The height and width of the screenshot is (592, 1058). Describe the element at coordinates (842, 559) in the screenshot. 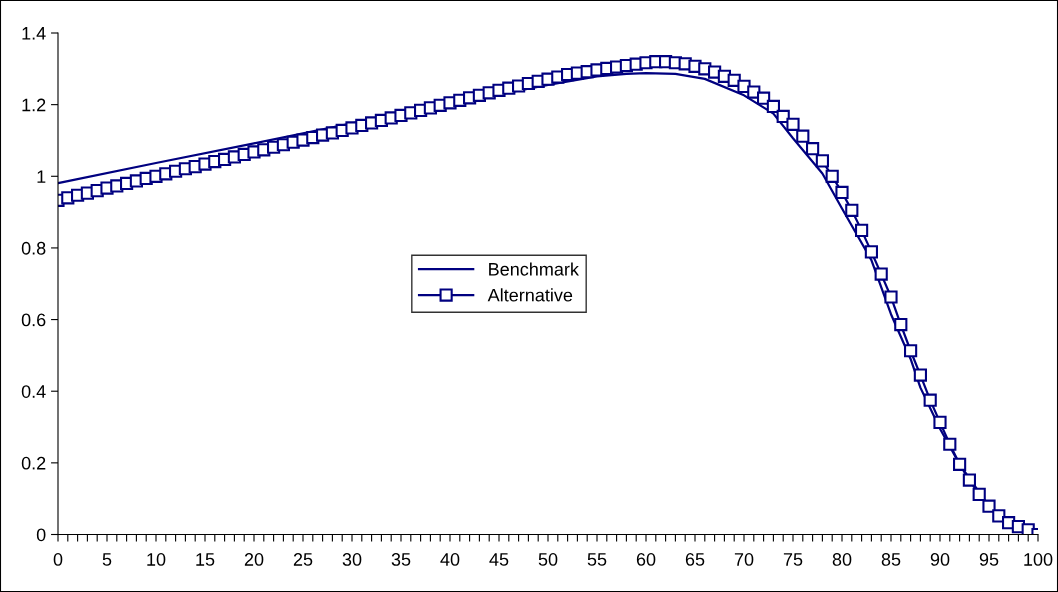

I see `x-tick-label: 80` at that location.